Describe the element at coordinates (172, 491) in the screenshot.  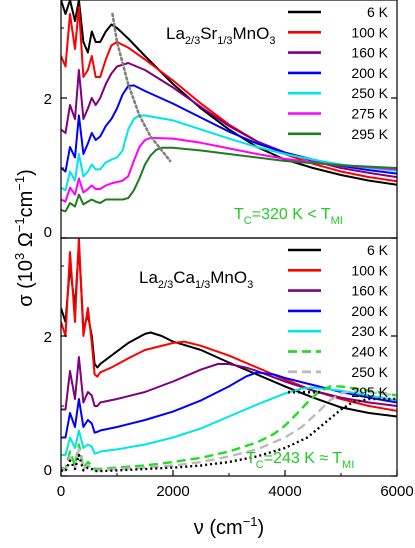
I see `x-tick-label: 2000` at that location.